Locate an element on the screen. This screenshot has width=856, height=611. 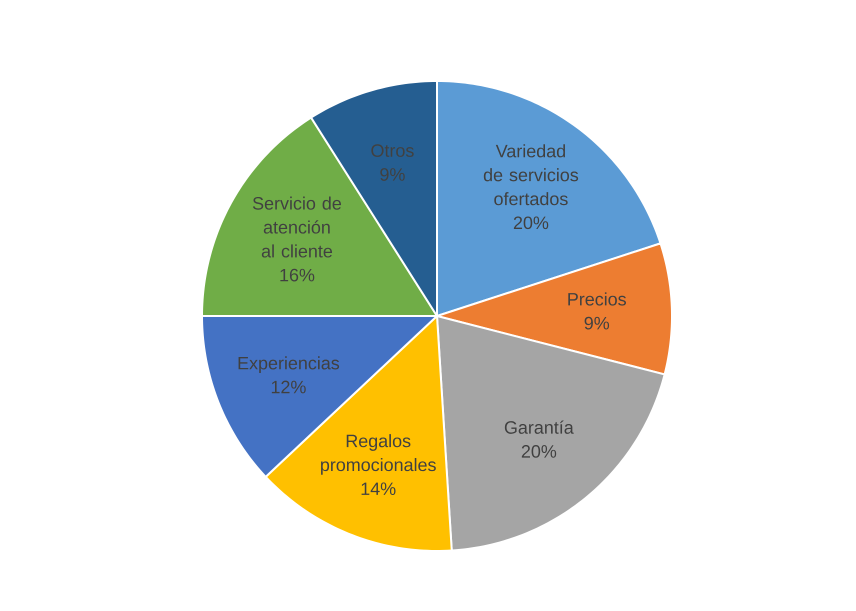
slice-label: Garantía is located at coordinates (539, 427).